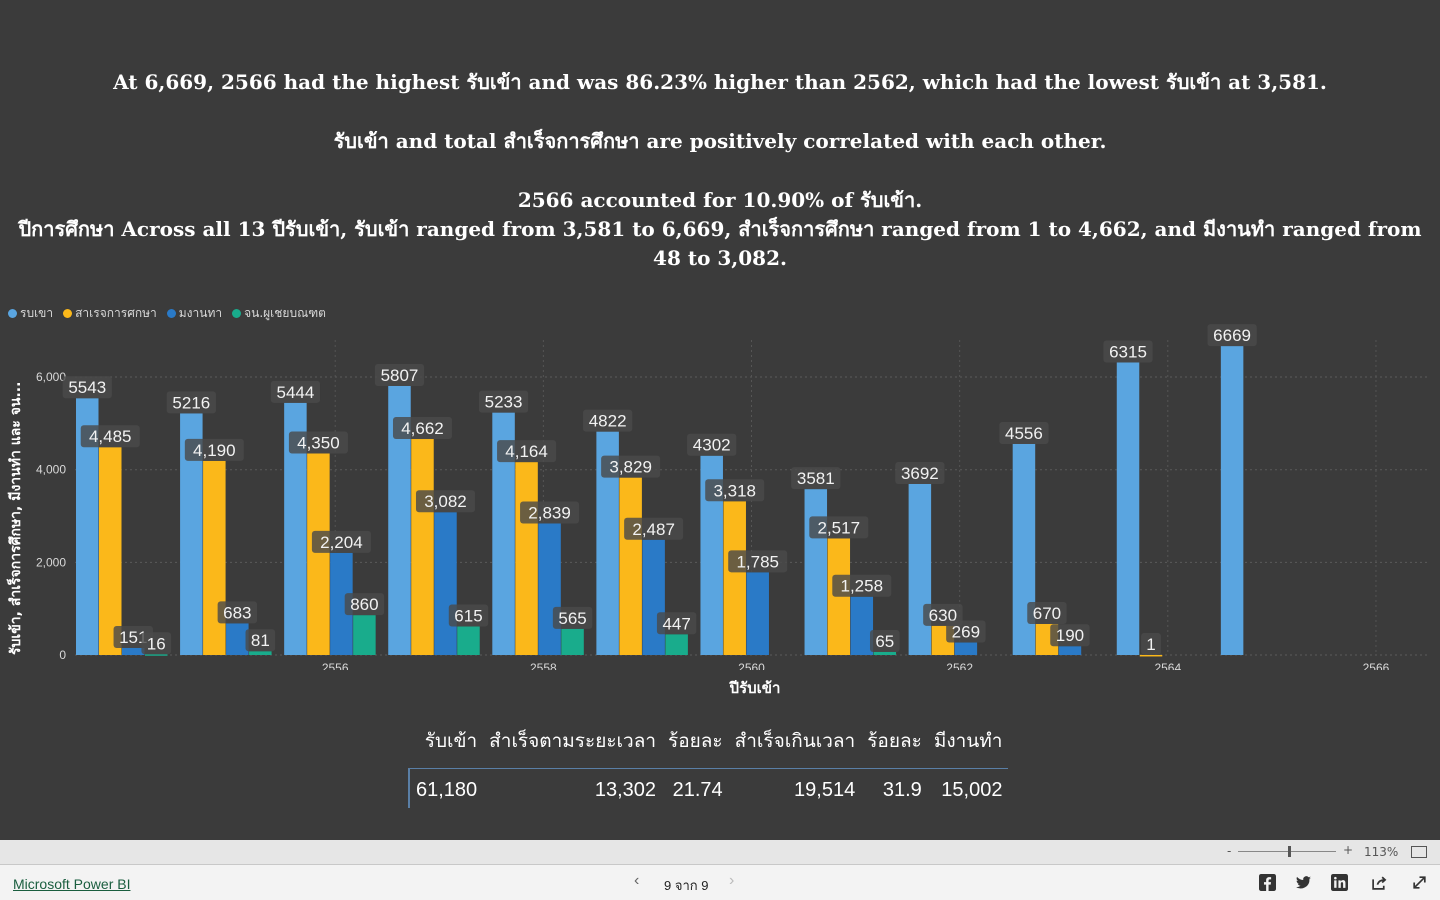  Describe the element at coordinates (51, 562) in the screenshot. I see `y-tick-label: 2,000` at that location.